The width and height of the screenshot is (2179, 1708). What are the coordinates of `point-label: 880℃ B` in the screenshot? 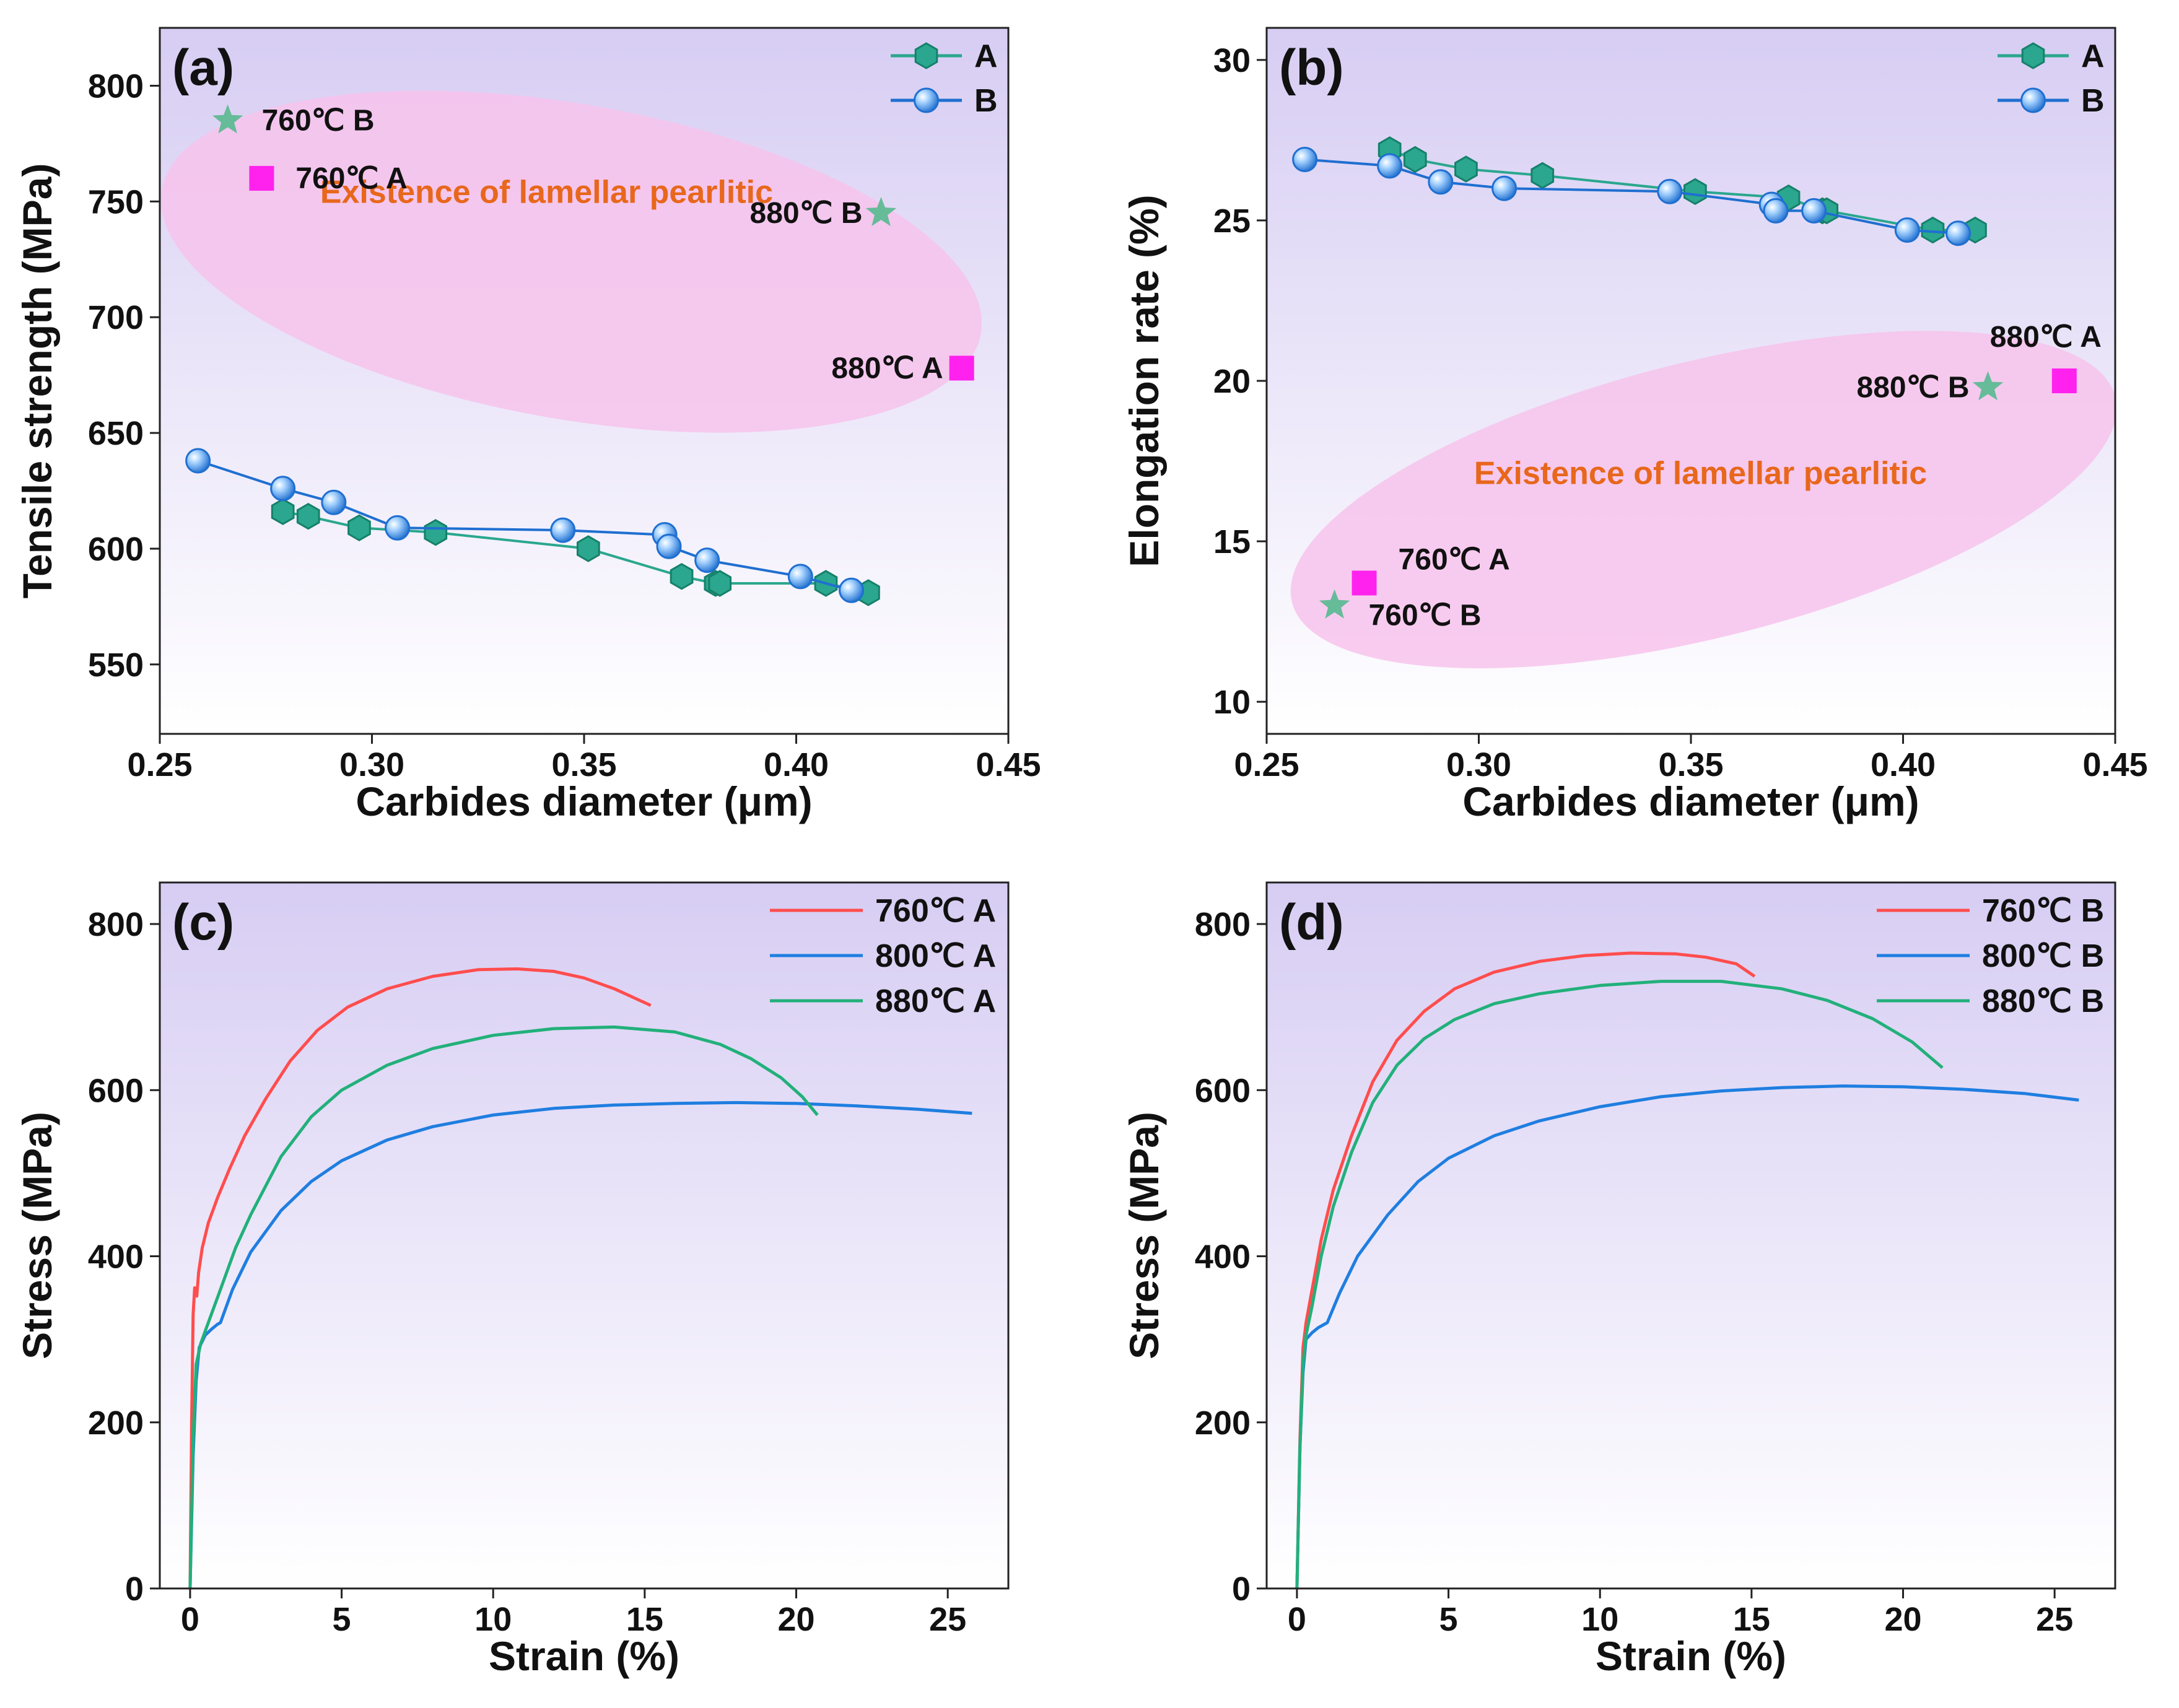 It's located at (806, 213).